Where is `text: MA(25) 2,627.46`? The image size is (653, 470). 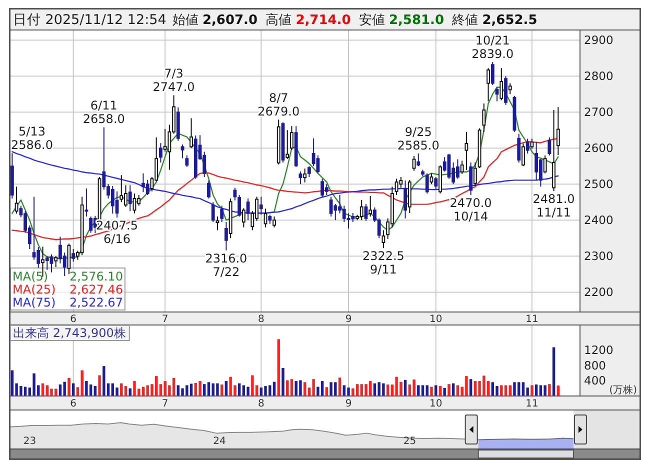 text: MA(25) 2,627.46 is located at coordinates (67, 289).